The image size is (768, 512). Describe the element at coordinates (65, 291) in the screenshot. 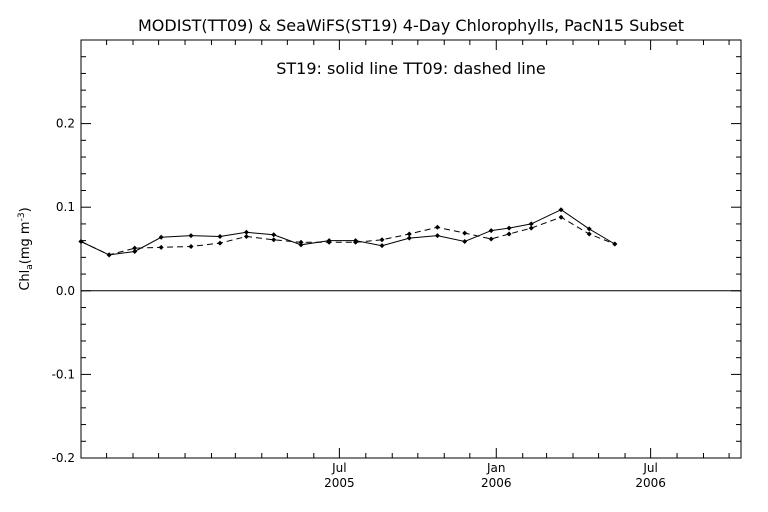

I see `y-tick-label: 0.0` at that location.